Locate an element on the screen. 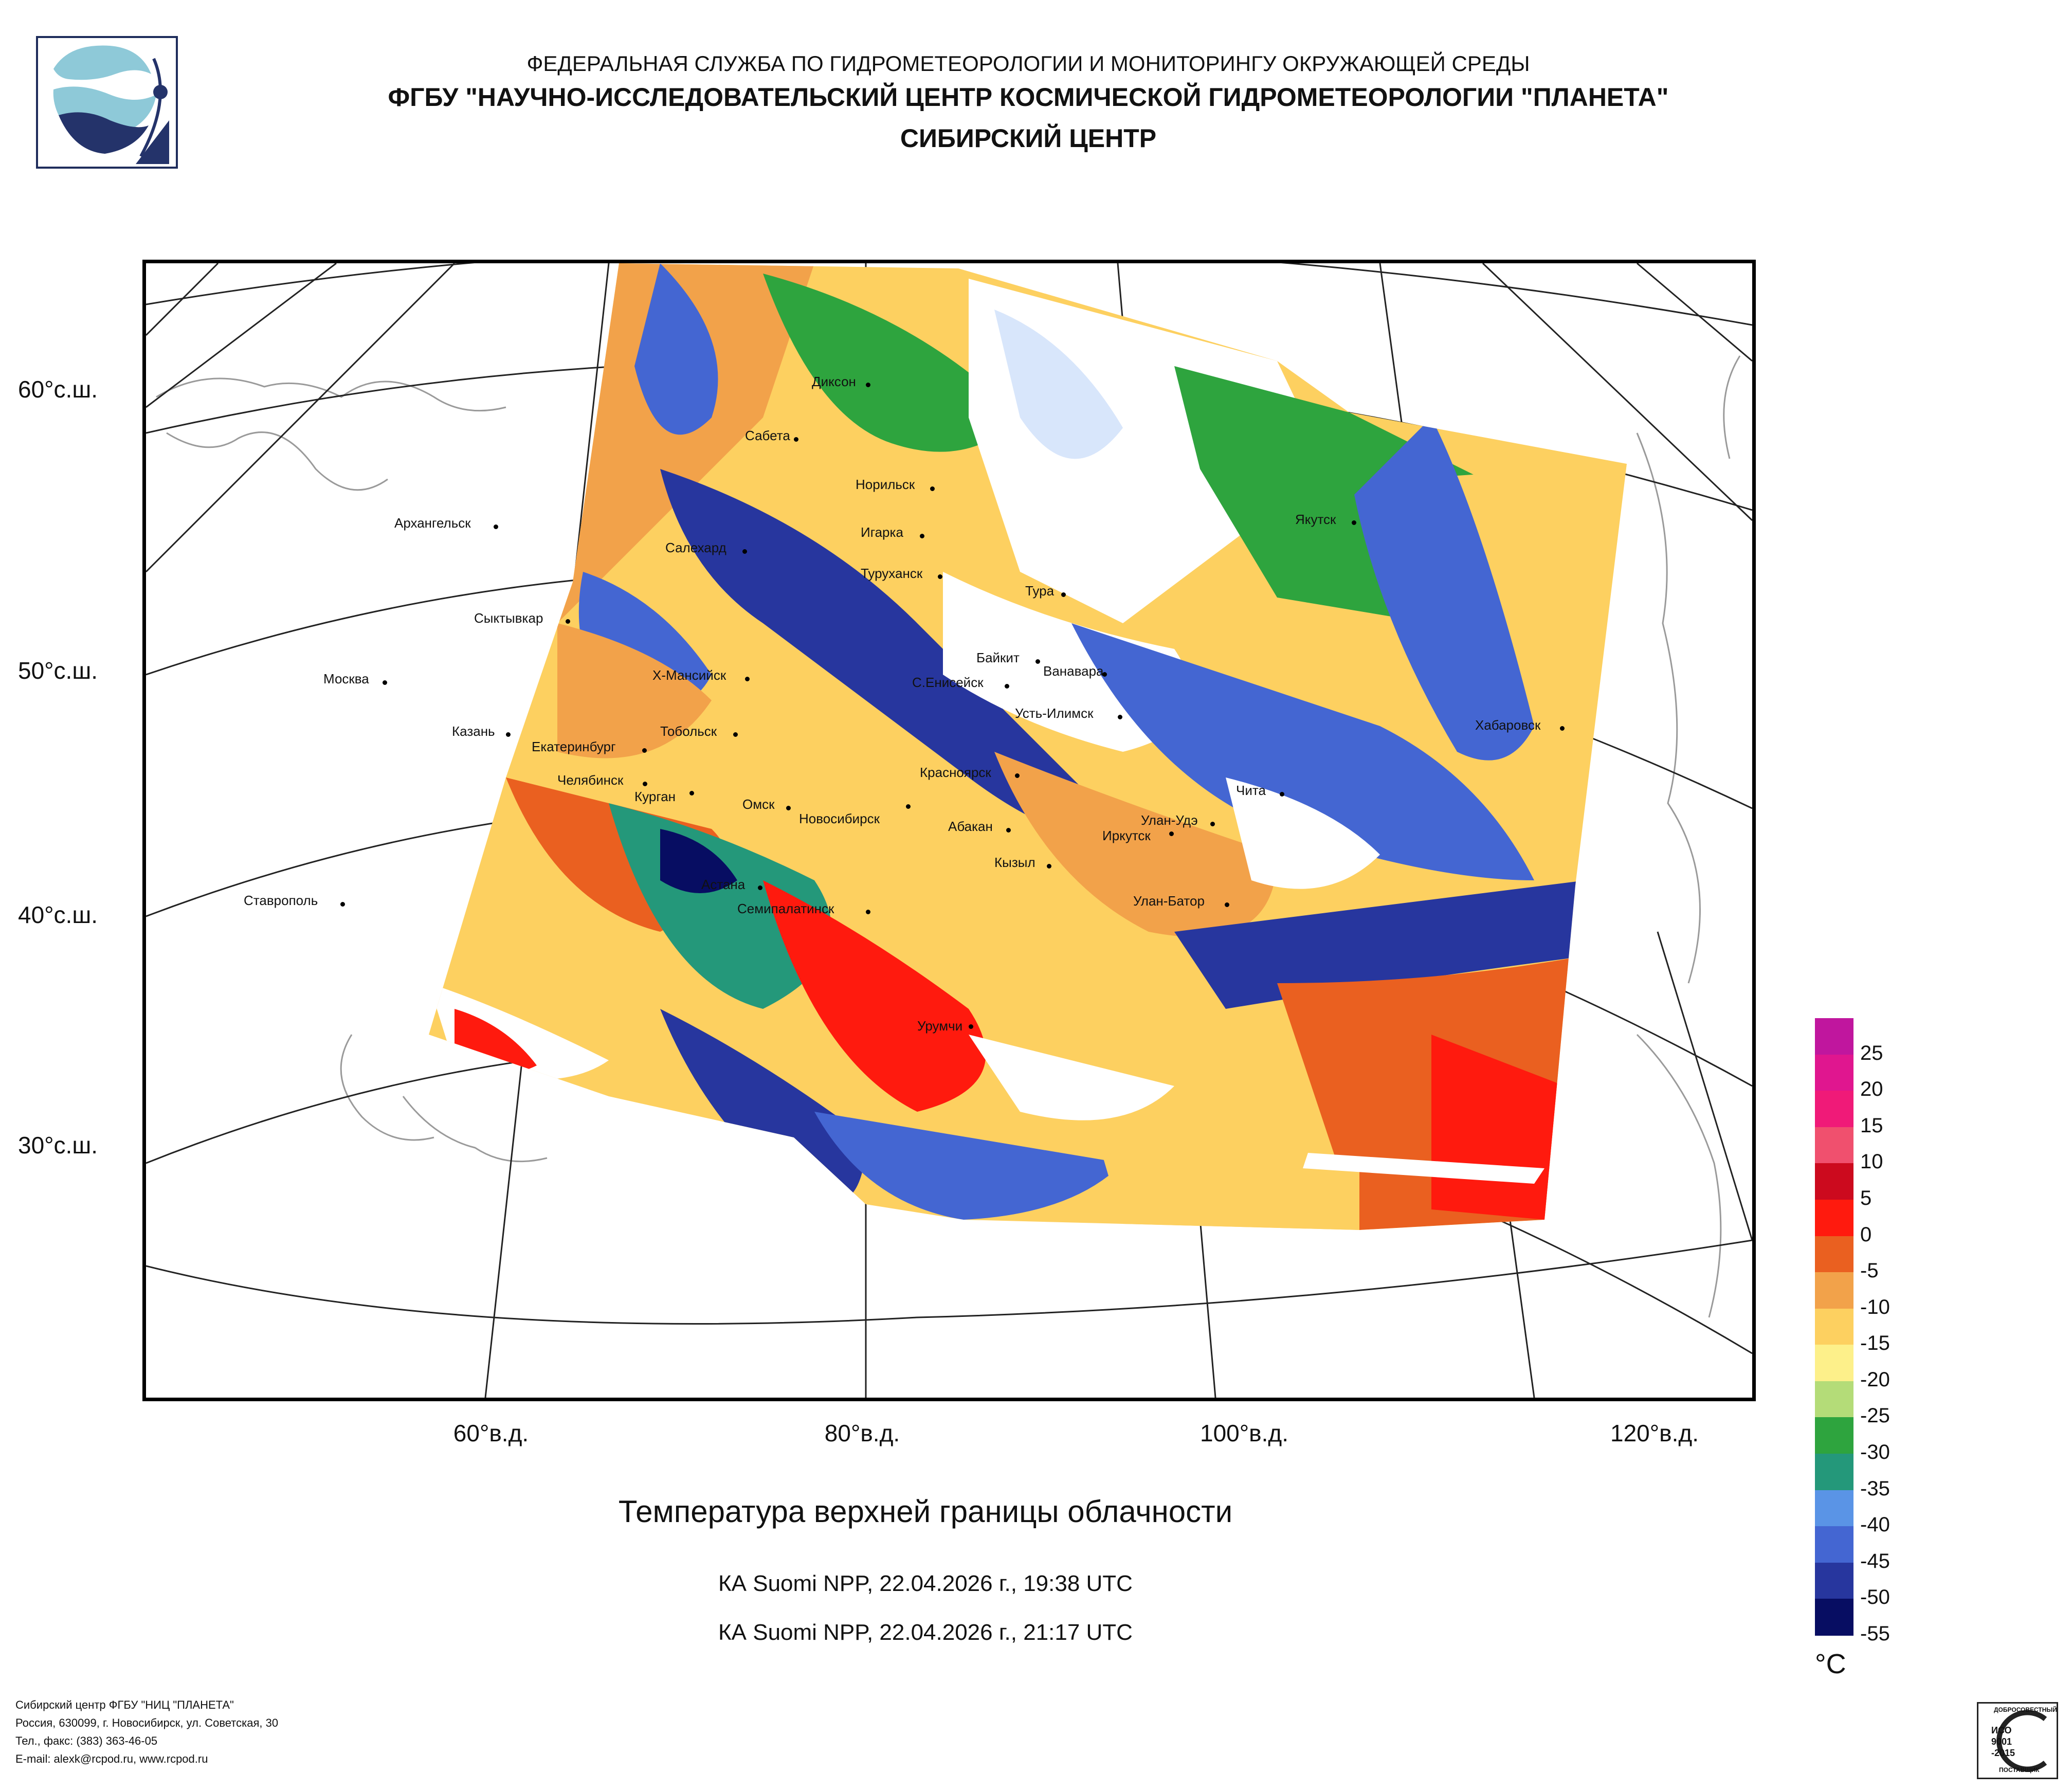 The image size is (2072, 1791). footer-org: Сибирский центр ФГБУ "НИЦ "ПЛАНЕТА" is located at coordinates (124, 1704).